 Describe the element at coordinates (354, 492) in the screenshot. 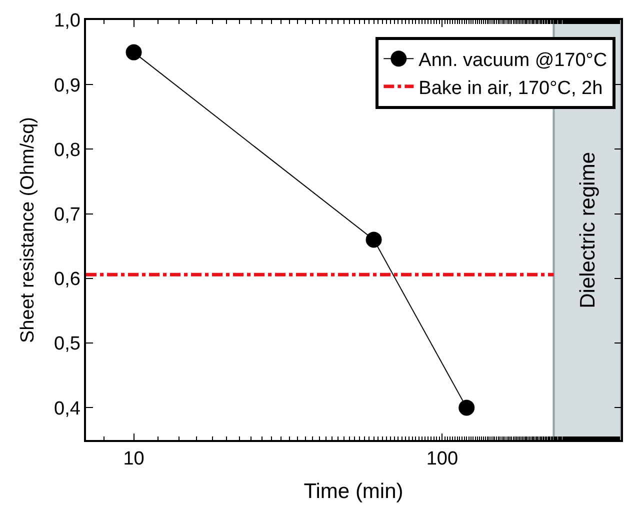

I see `x-axis-title: Time (min)` at that location.